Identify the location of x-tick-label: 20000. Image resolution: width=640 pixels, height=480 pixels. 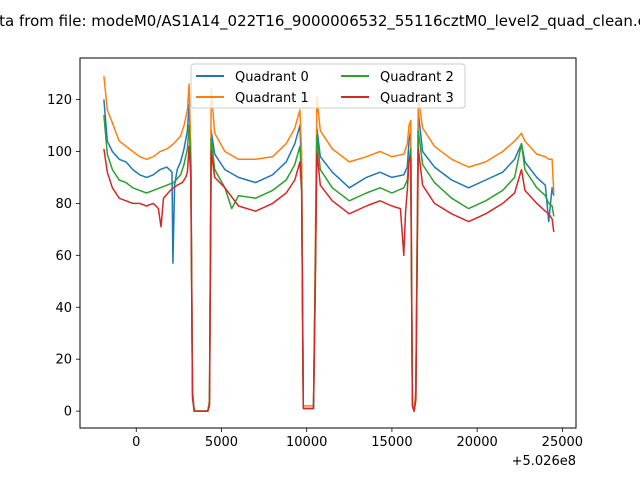
(476, 442).